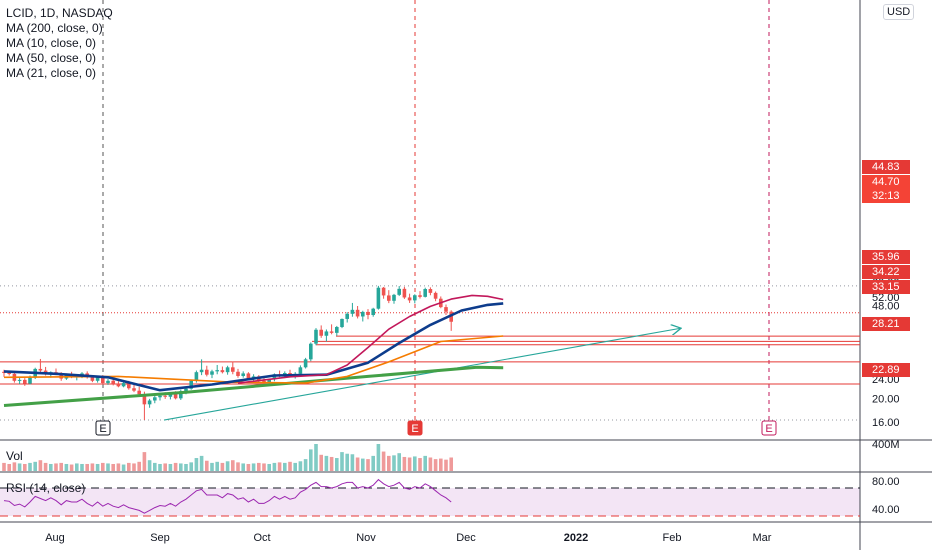  I want to click on currency-badge: USD, so click(899, 12).